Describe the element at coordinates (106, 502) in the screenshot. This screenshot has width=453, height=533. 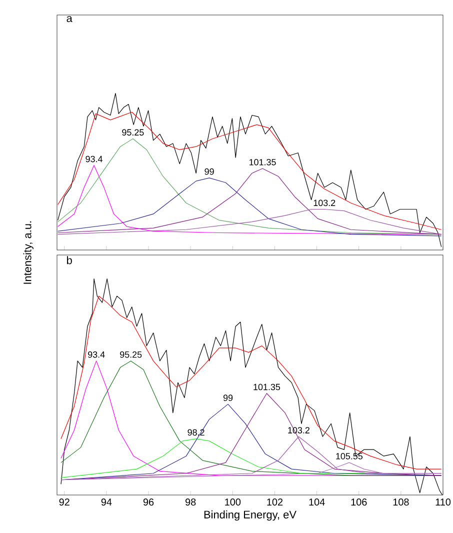
I see `x-tick-label: 94` at that location.